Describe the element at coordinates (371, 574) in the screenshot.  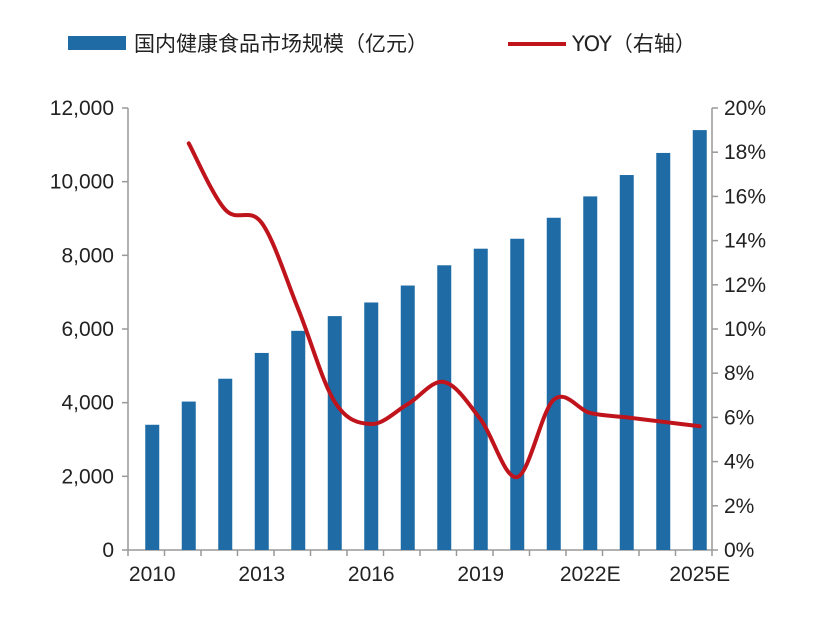
I see `x-tick-label: 2016` at that location.